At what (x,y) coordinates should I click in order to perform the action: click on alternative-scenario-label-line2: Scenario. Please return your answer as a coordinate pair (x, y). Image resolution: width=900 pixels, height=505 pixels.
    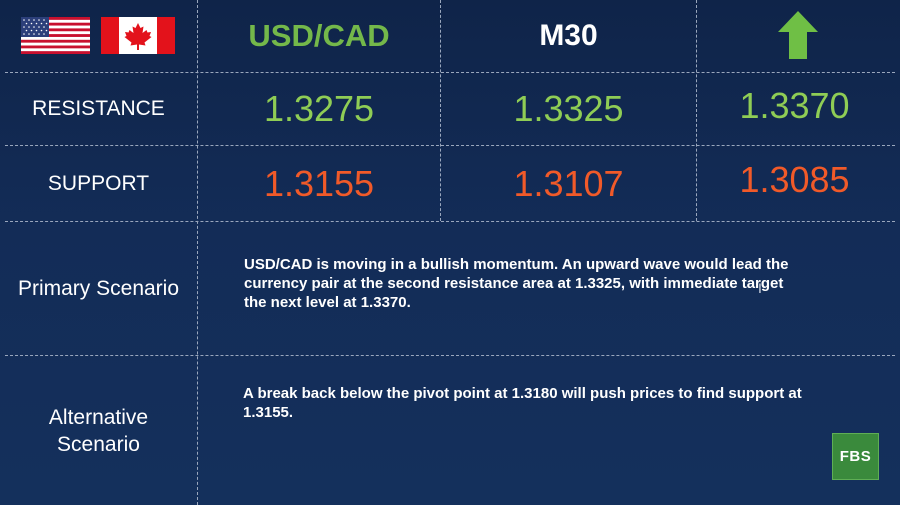
    Looking at the image, I should click on (98, 444).